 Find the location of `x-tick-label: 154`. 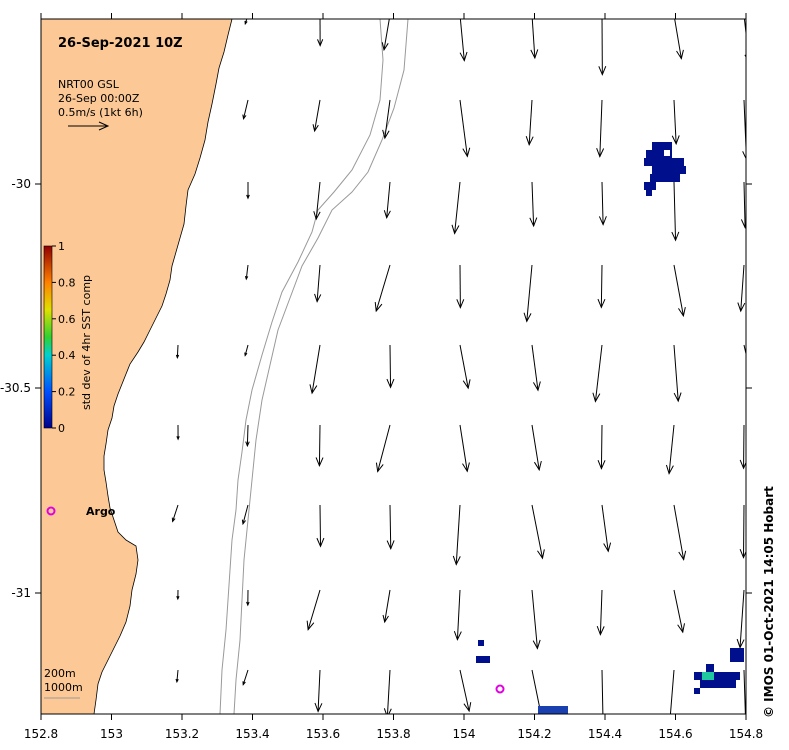

x-tick-label: 154 is located at coordinates (464, 734).